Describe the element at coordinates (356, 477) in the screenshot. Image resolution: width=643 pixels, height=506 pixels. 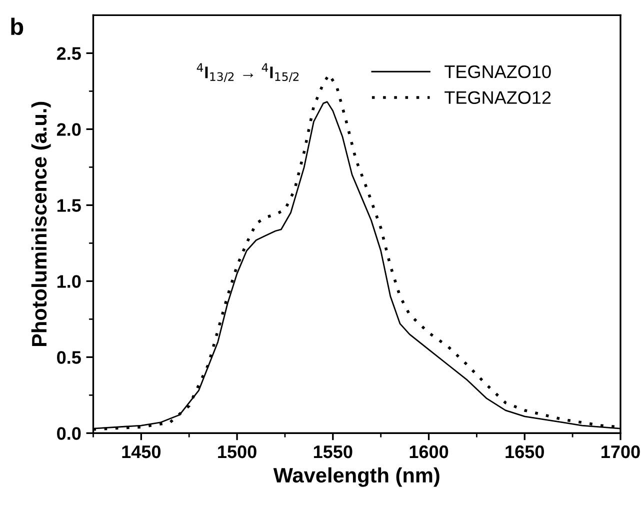
I see `x-axis-title: Wavelength (nm)` at that location.